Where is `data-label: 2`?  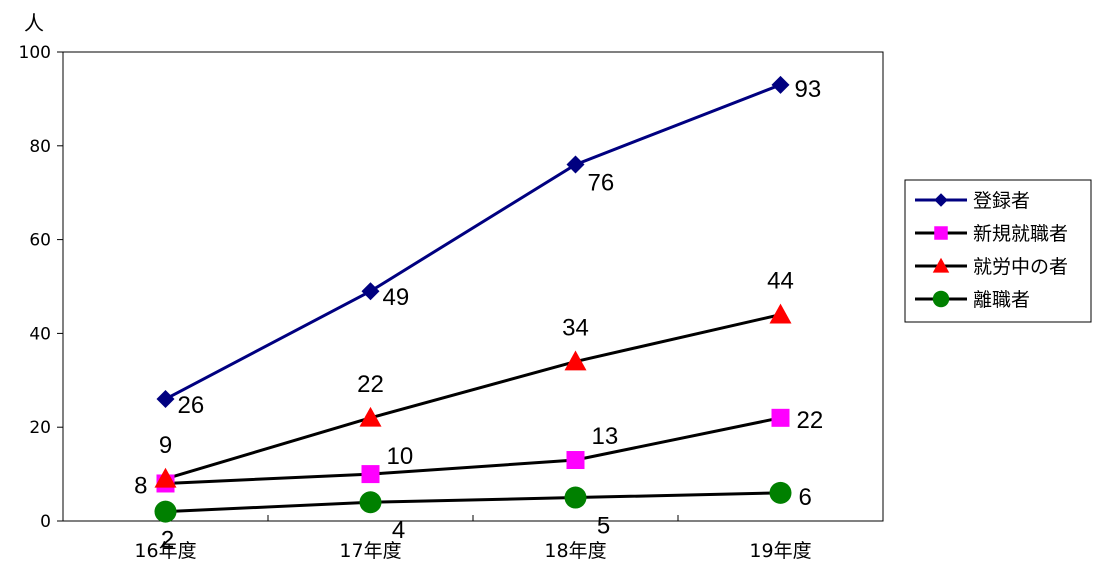 data-label: 2 is located at coordinates (167, 540).